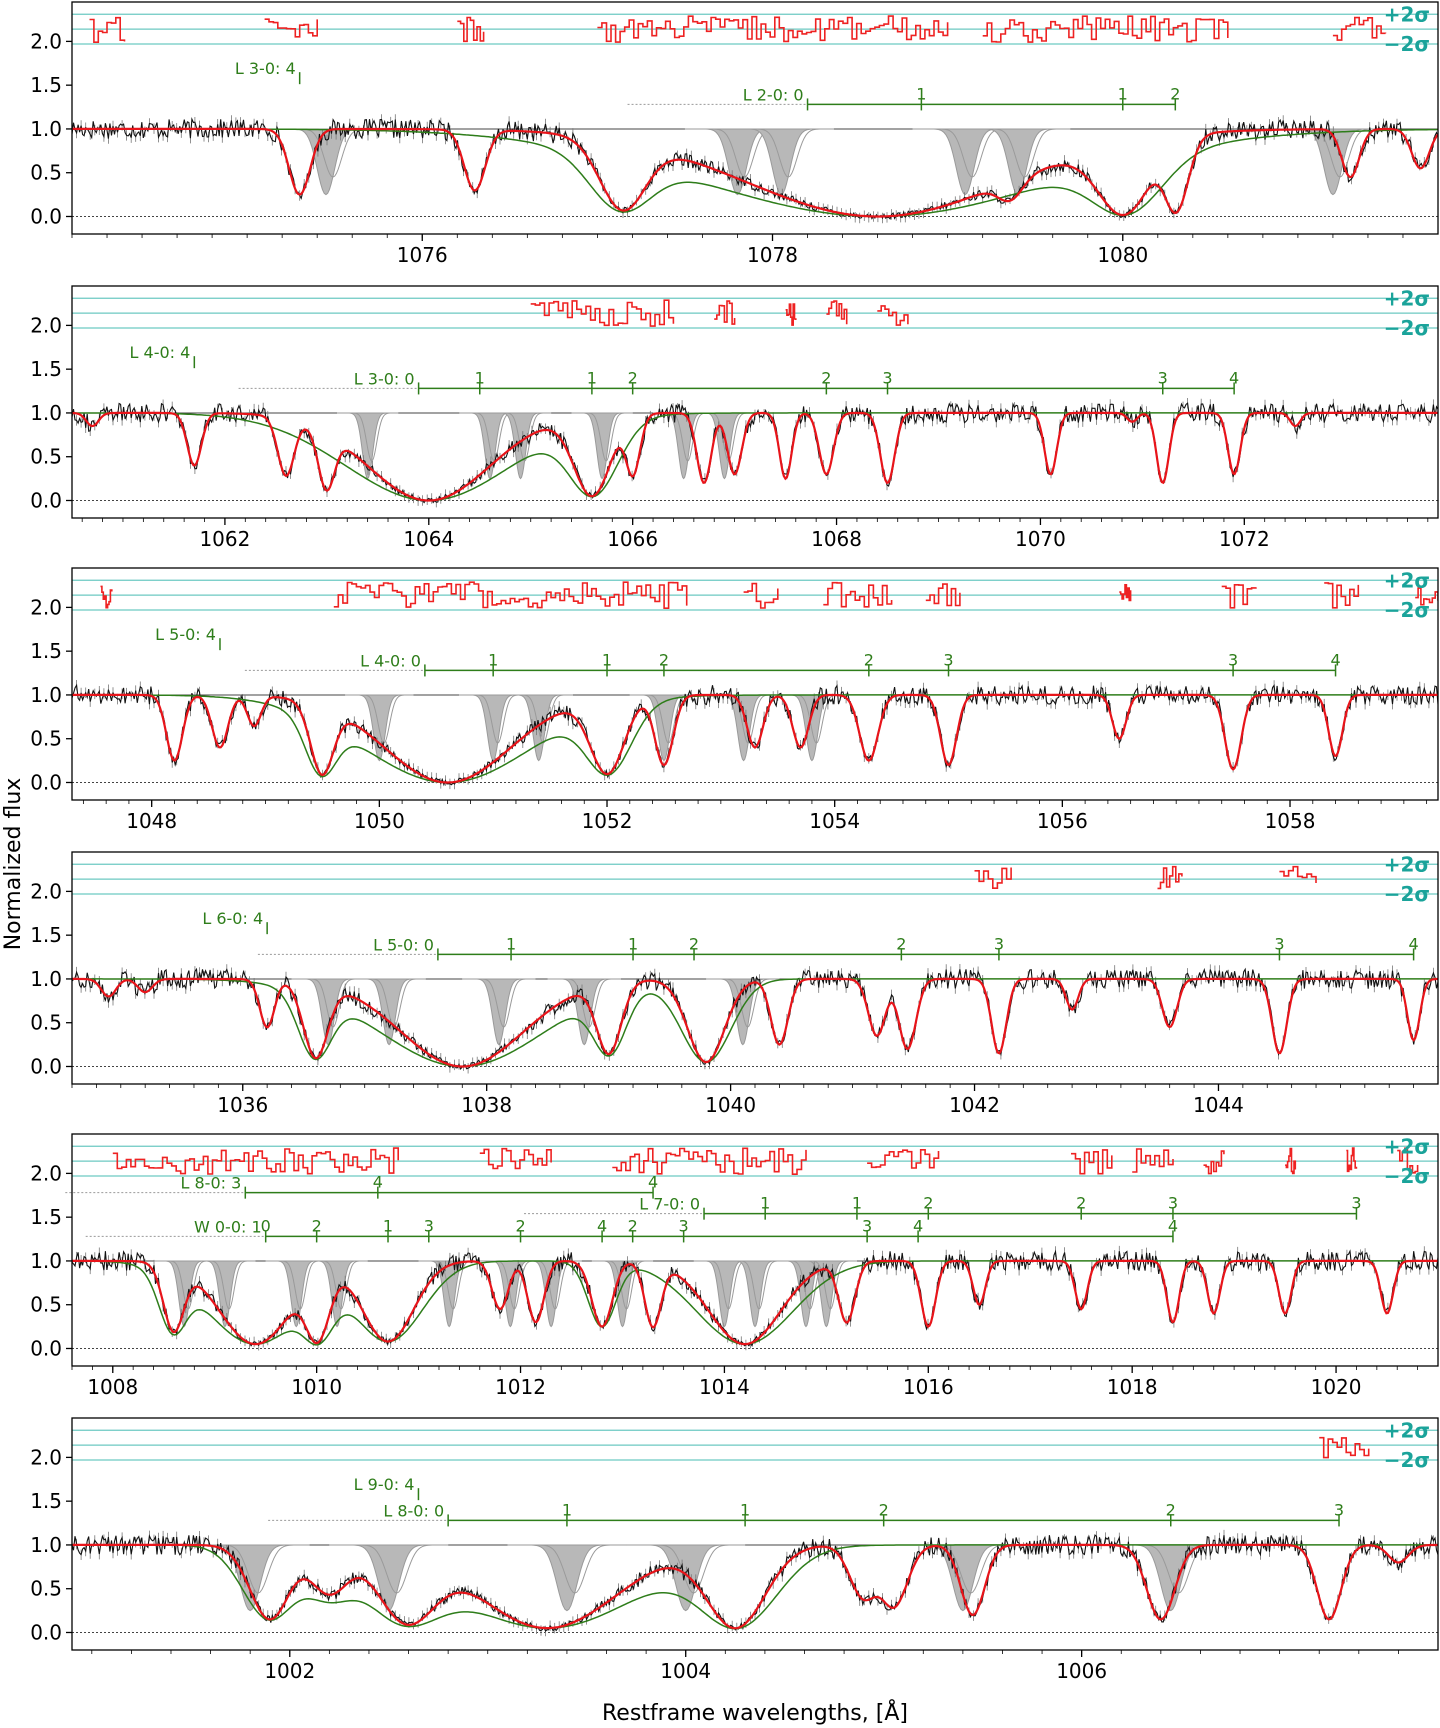 The height and width of the screenshot is (1728, 1440). I want to click on component-curve, so click(755, 1303).